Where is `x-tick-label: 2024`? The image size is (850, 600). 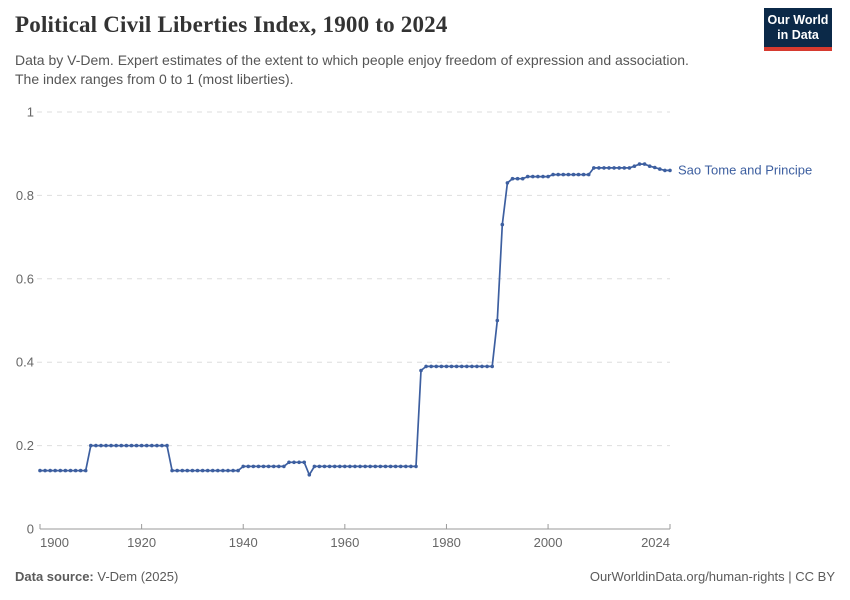 x-tick-label: 2024 is located at coordinates (655, 542).